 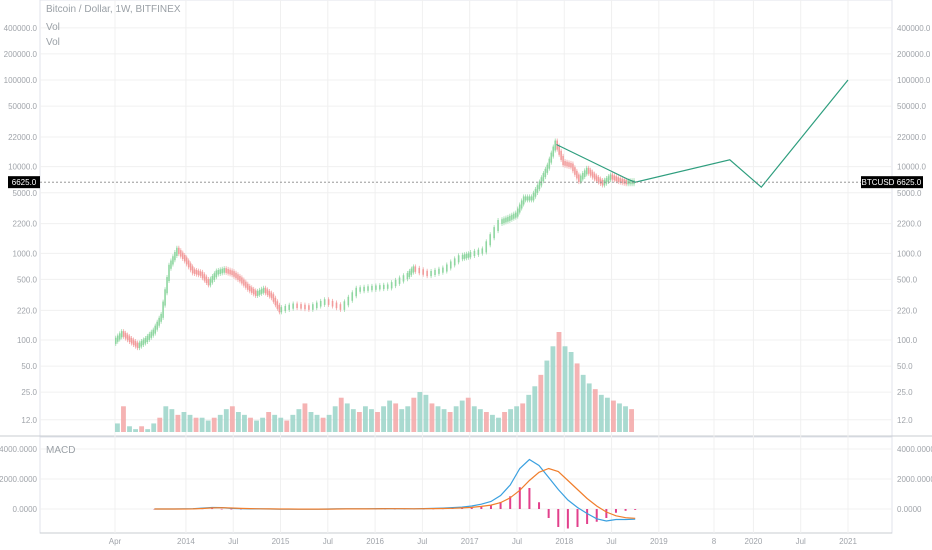 I want to click on ticker-label: BTCUSD, so click(x=878, y=182).